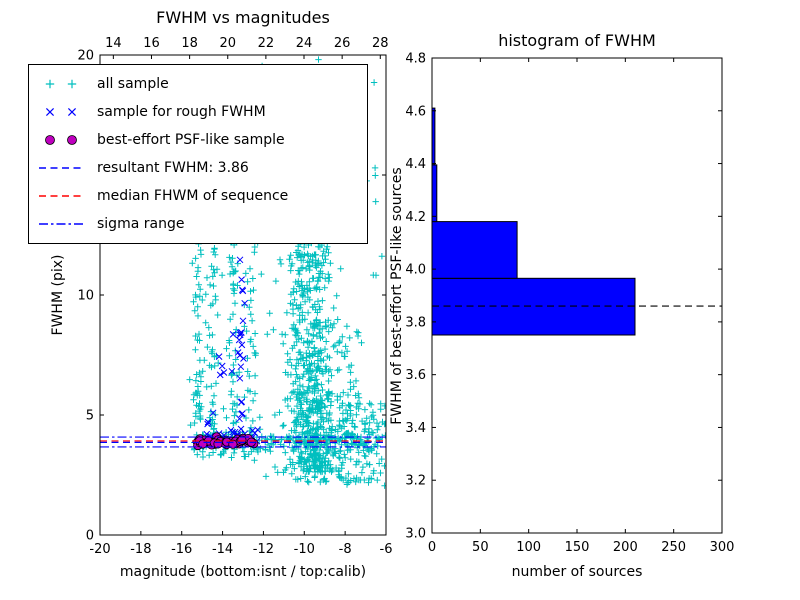 This screenshot has height=600, width=800. What do you see at coordinates (198, 224) in the screenshot?
I see `legend-item-5: sigma range` at bounding box center [198, 224].